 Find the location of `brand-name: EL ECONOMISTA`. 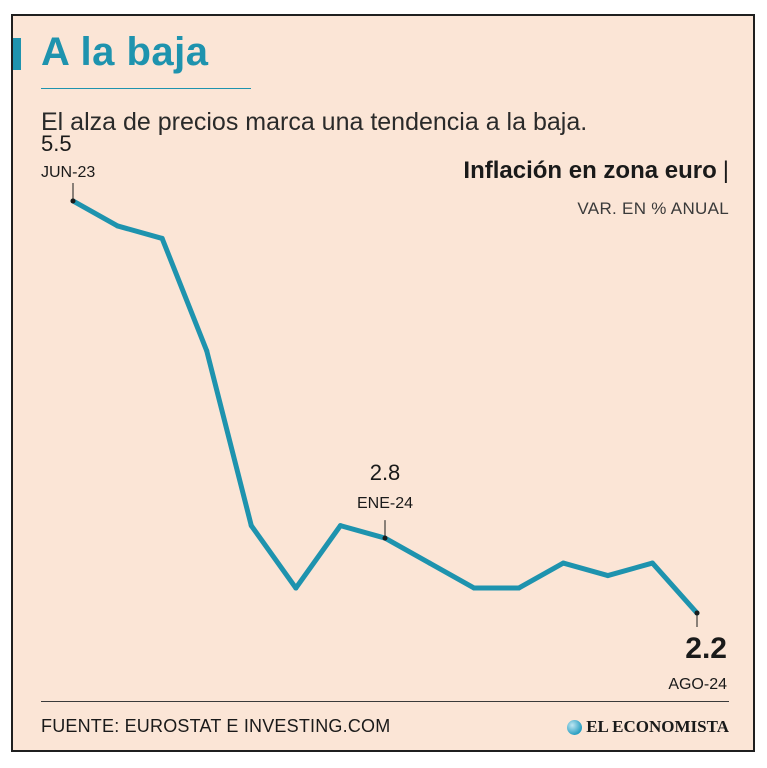

brand-name: EL ECONOMISTA is located at coordinates (657, 726).